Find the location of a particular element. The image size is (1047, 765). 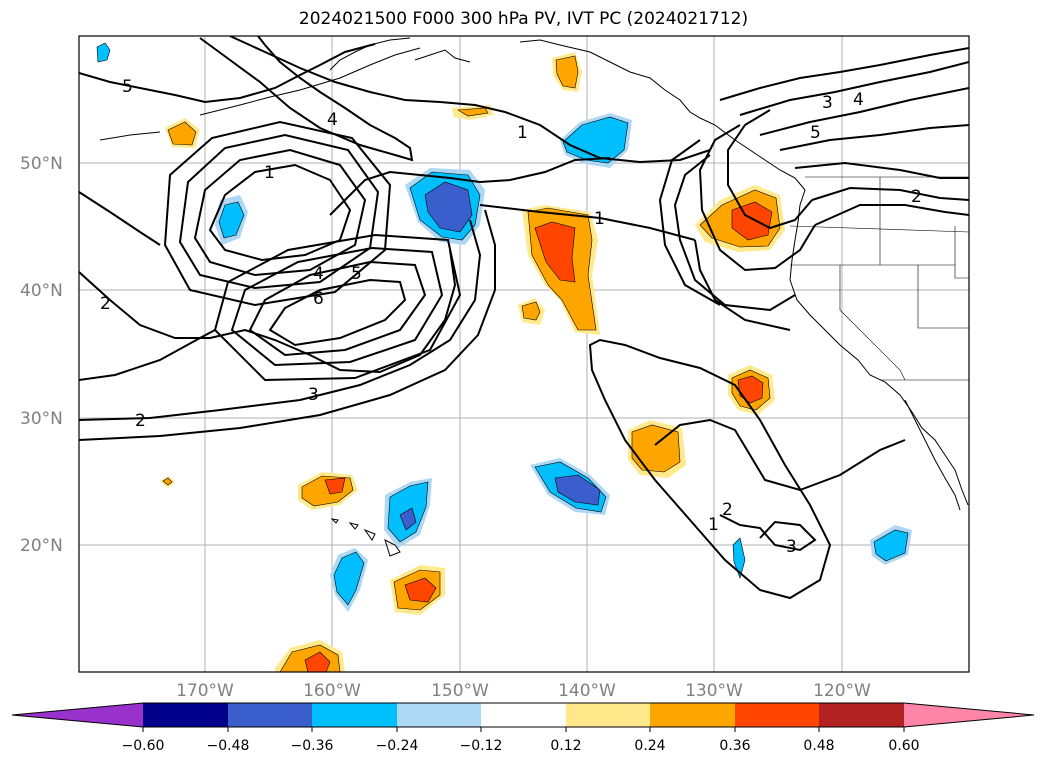

lat-label: 20°N is located at coordinates (41, 546).